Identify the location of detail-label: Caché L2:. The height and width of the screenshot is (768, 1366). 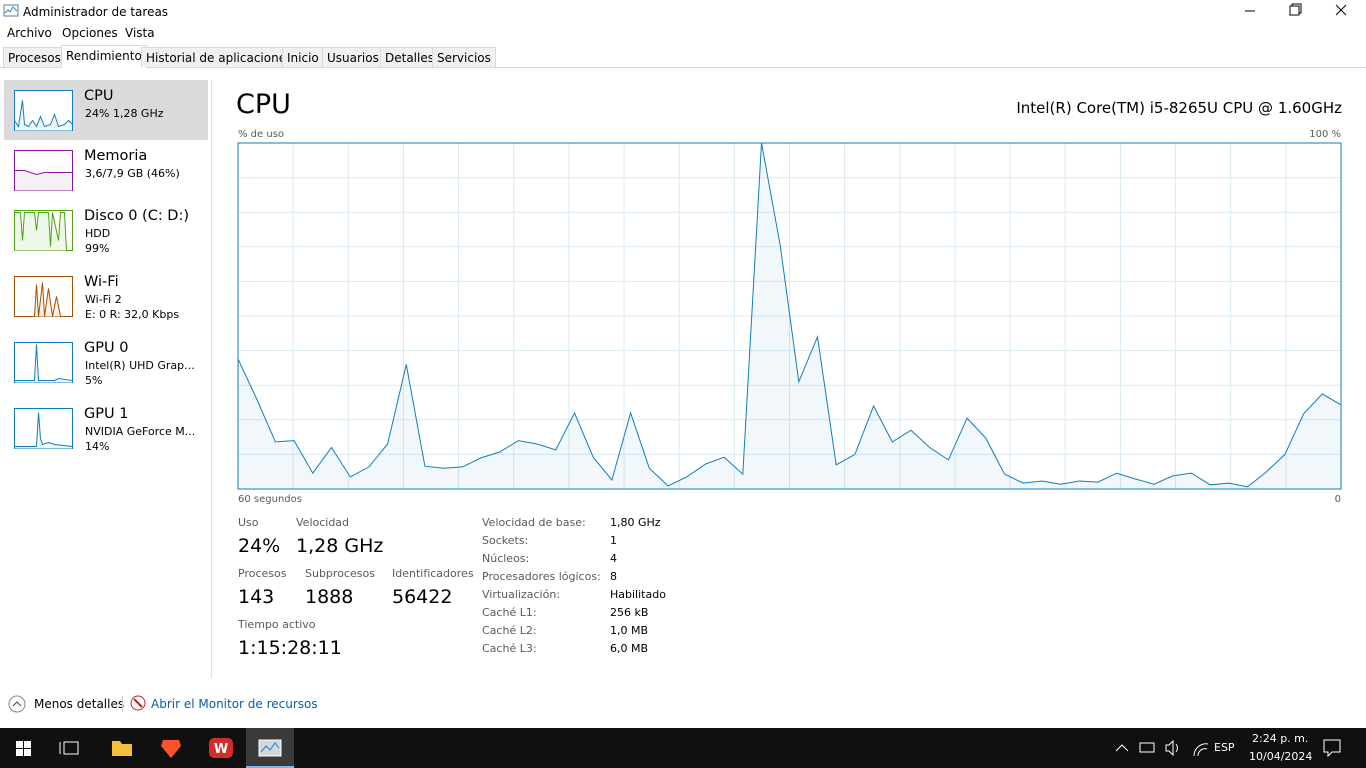
(509, 630).